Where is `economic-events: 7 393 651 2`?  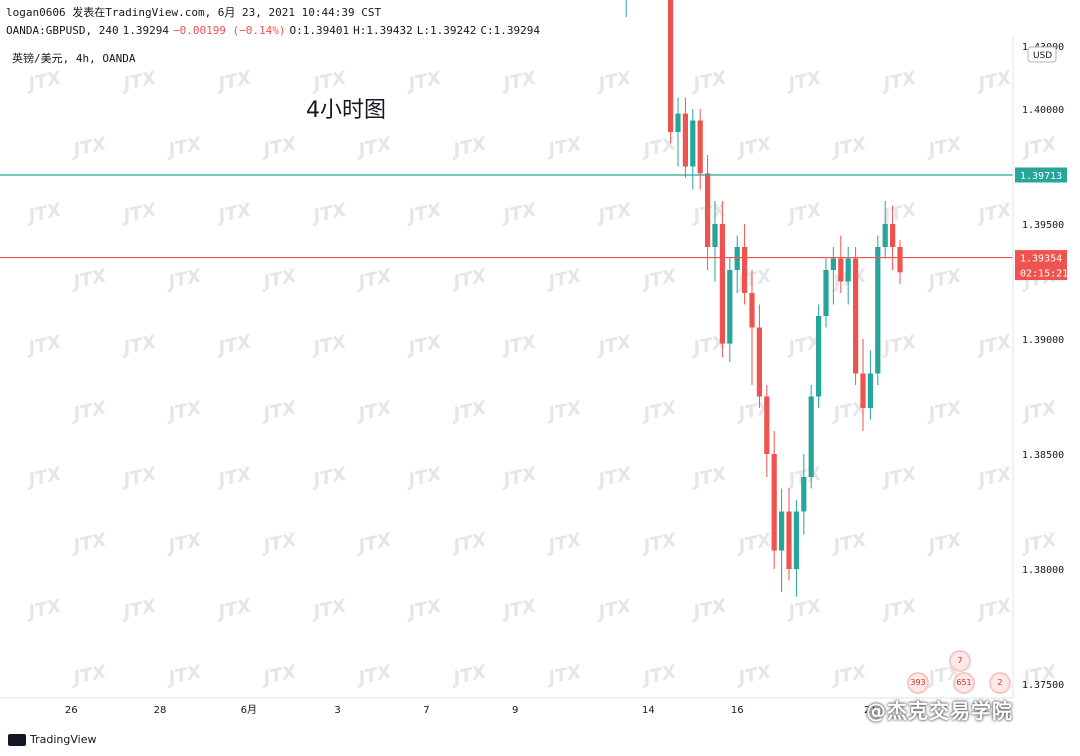
economic-events: 7 393 651 2 is located at coordinates (960, 672).